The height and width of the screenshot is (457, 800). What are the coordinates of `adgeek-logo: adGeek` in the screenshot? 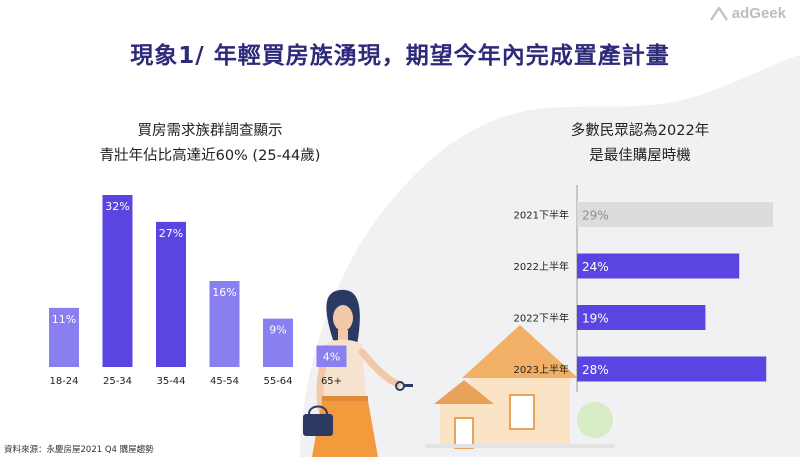 It's located at (747, 13).